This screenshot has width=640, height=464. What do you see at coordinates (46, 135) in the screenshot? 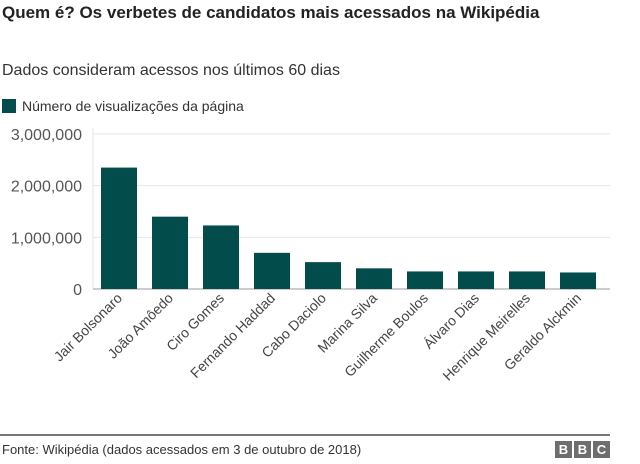
I see `y-tick-label: 3,000,000` at bounding box center [46, 135].